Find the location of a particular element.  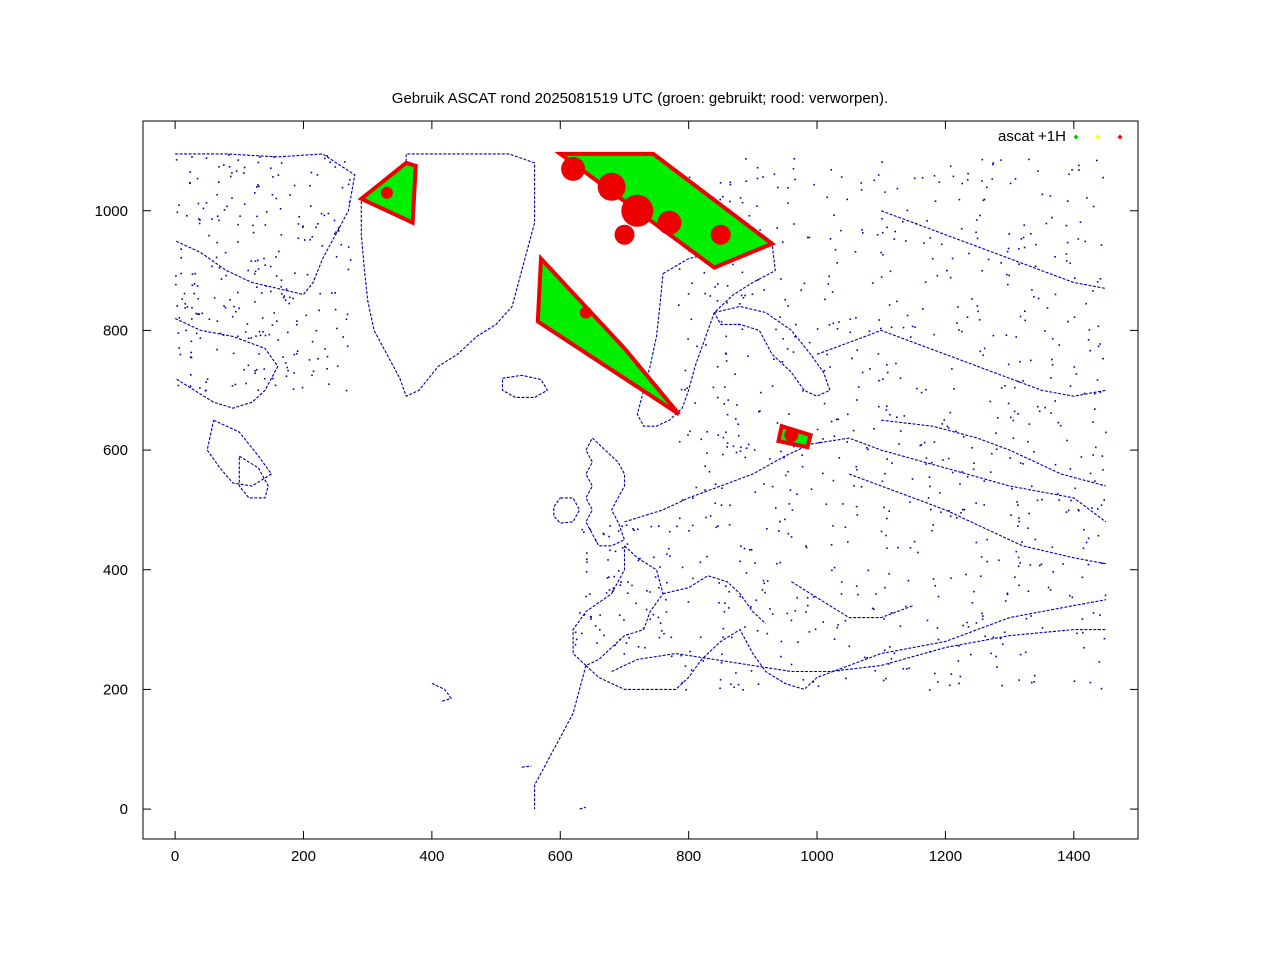

coastline-segment is located at coordinates (852, 600).